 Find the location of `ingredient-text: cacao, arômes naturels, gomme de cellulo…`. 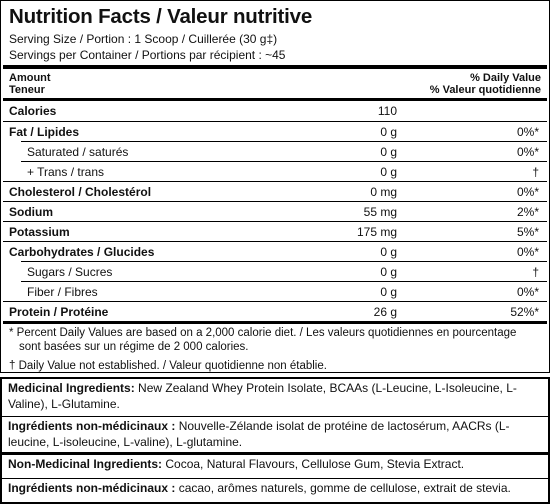

ingredient-text: cacao, arômes naturels, gomme de cellulo… is located at coordinates (343, 488).